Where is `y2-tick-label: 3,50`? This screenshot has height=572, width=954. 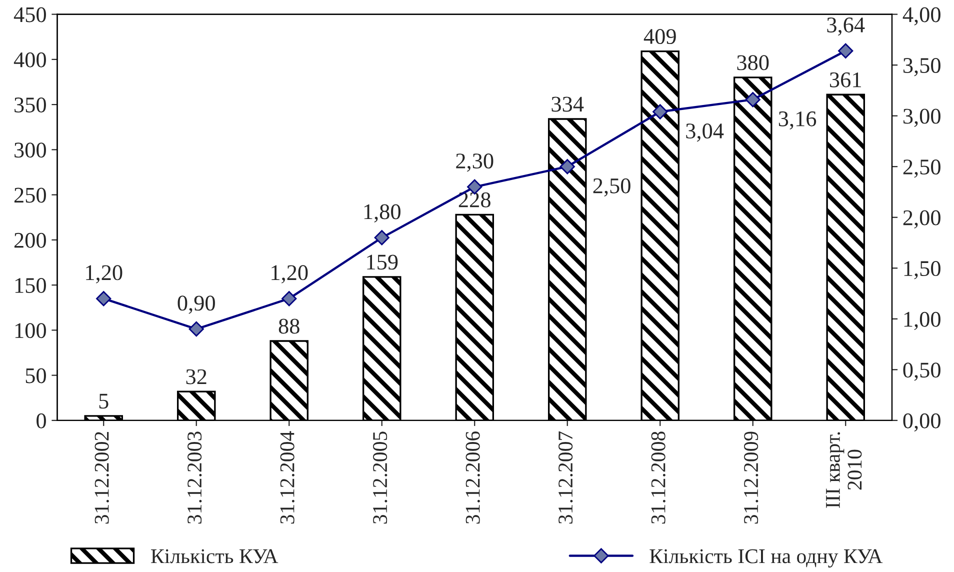
y2-tick-label: 3,50 is located at coordinates (921, 67).